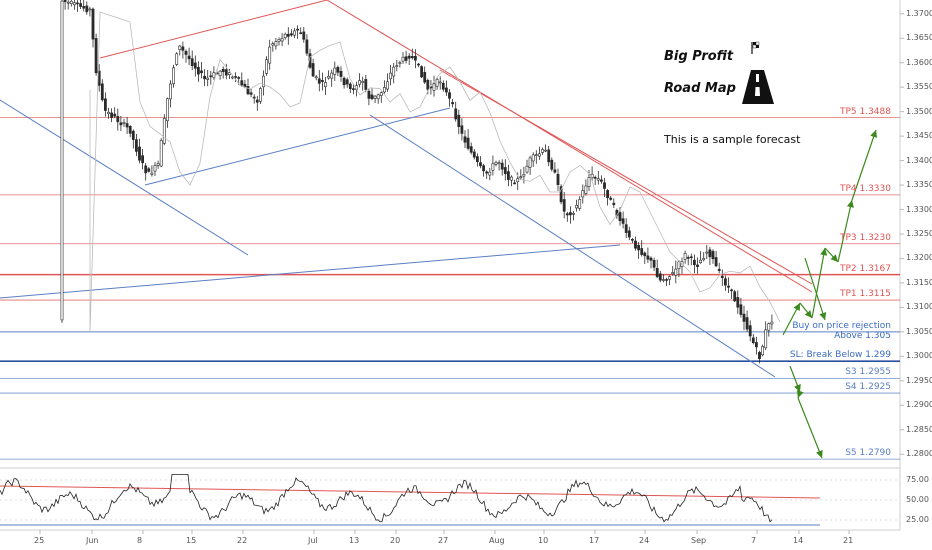 This screenshot has width=932, height=550. What do you see at coordinates (444, 532) in the screenshot?
I see `x-axis` at bounding box center [444, 532].